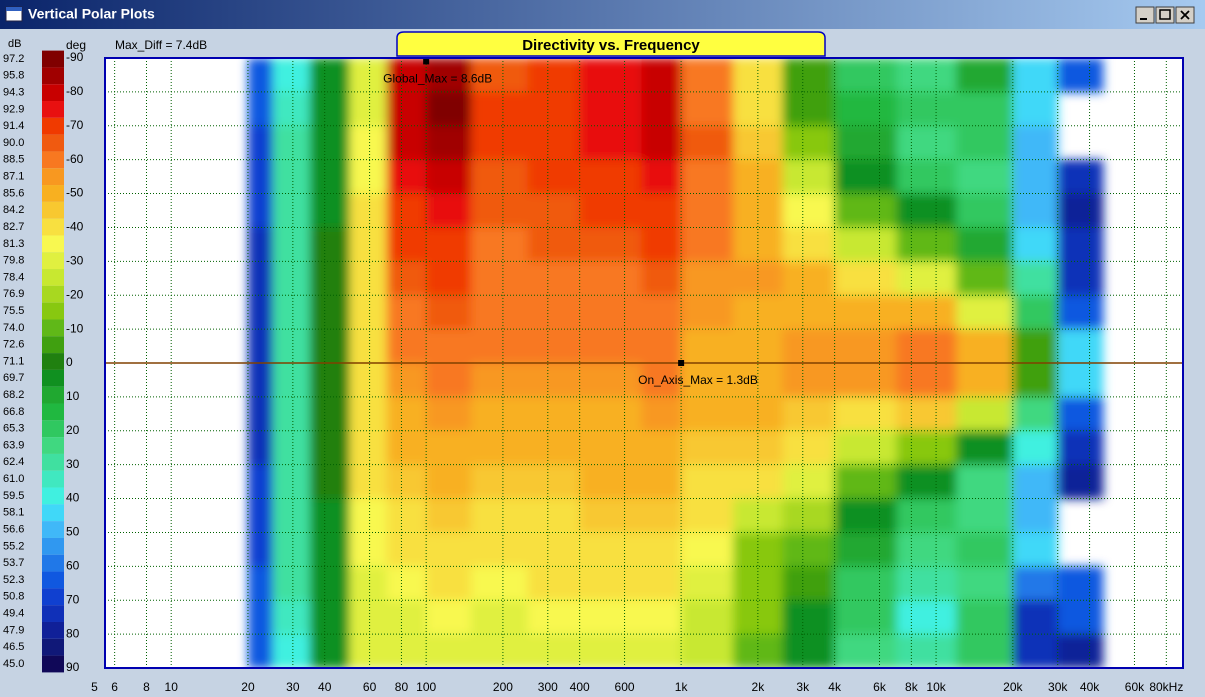  What do you see at coordinates (13, 193) in the screenshot?
I see `colorbar-label: 85.6` at bounding box center [13, 193].